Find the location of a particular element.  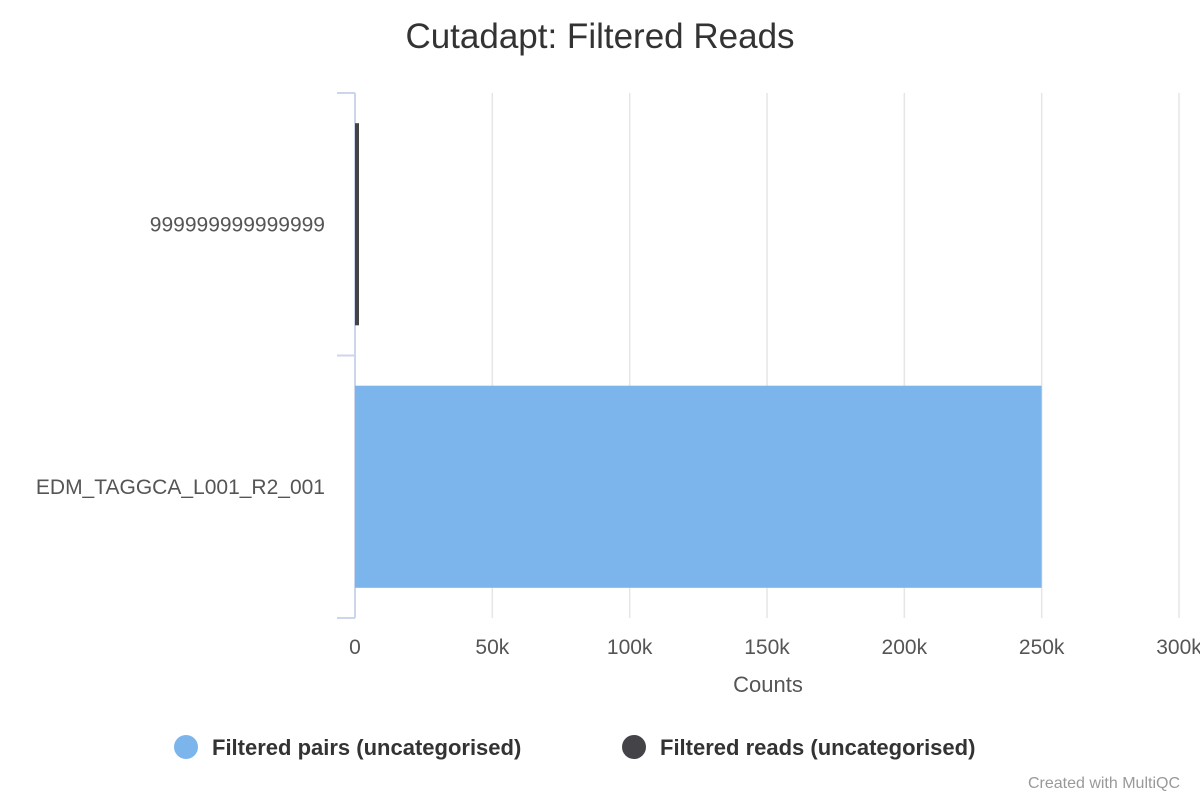

bar-filtered-pairs is located at coordinates (698, 486).